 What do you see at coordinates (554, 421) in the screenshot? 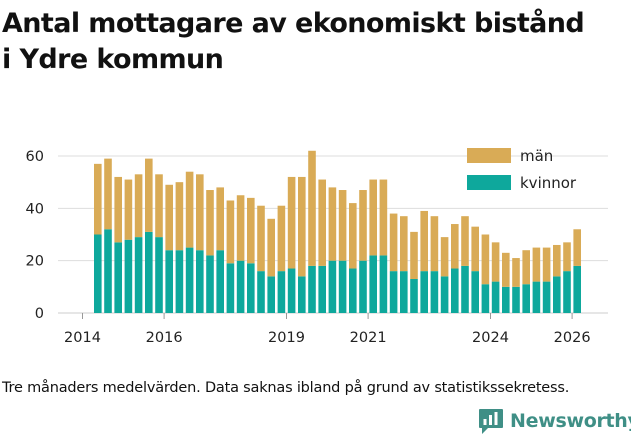
I see `brand-logo: Newsworthy` at bounding box center [554, 421].